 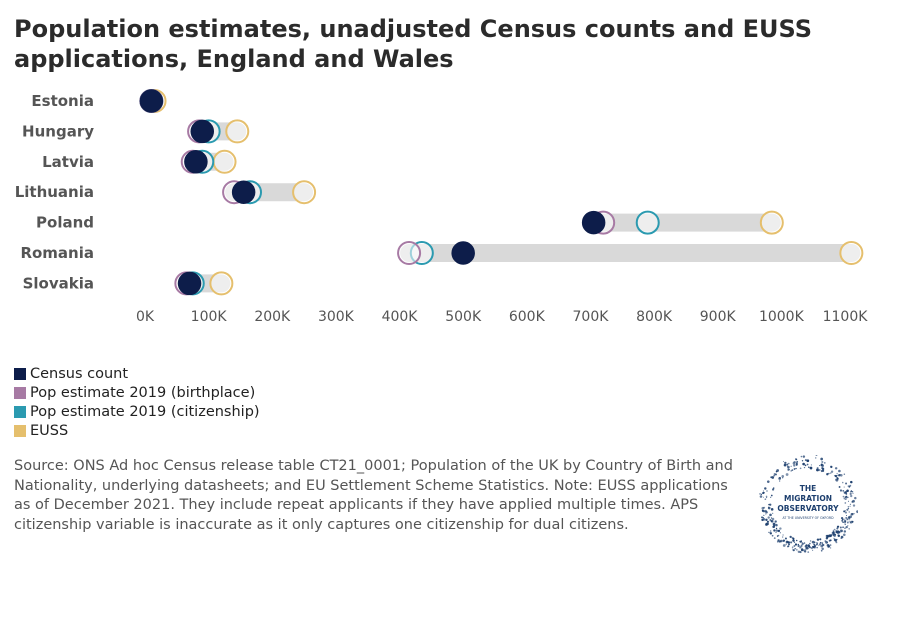 I want to click on logo-text-line: THE, so click(x=808, y=488).